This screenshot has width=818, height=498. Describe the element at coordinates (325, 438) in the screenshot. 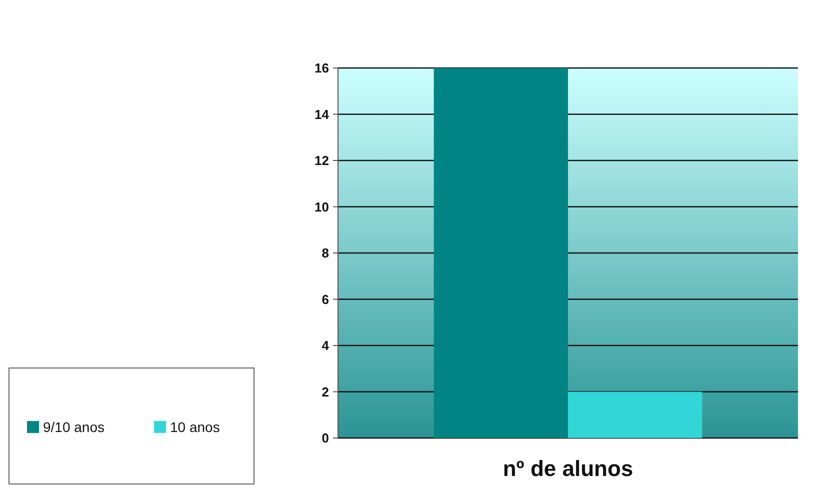

I see `y-tick-label: 0` at that location.